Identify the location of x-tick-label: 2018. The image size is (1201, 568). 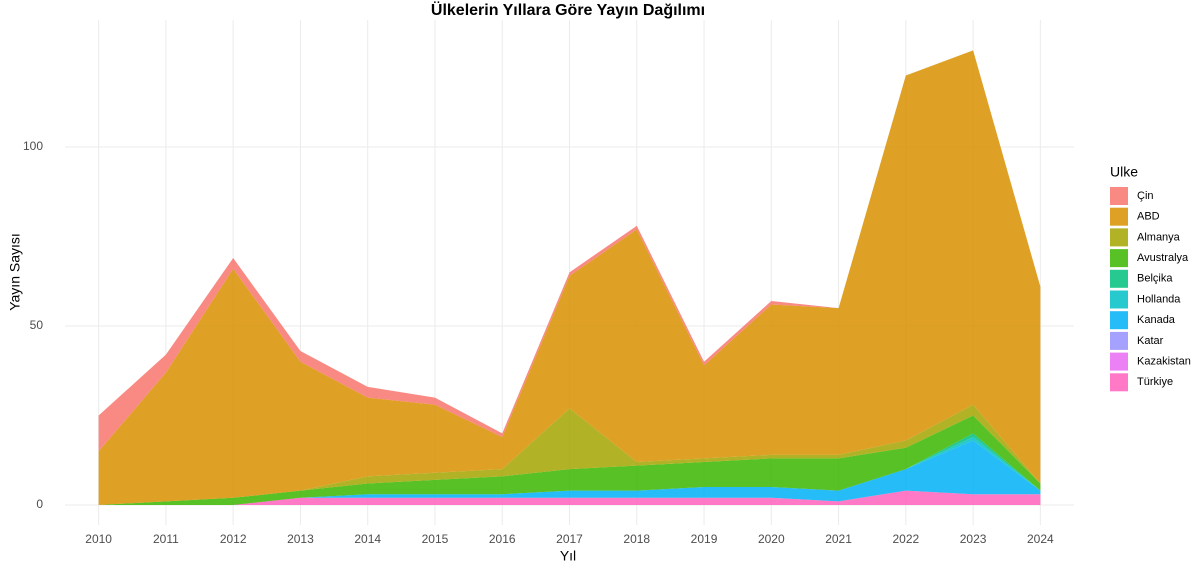
(636, 539).